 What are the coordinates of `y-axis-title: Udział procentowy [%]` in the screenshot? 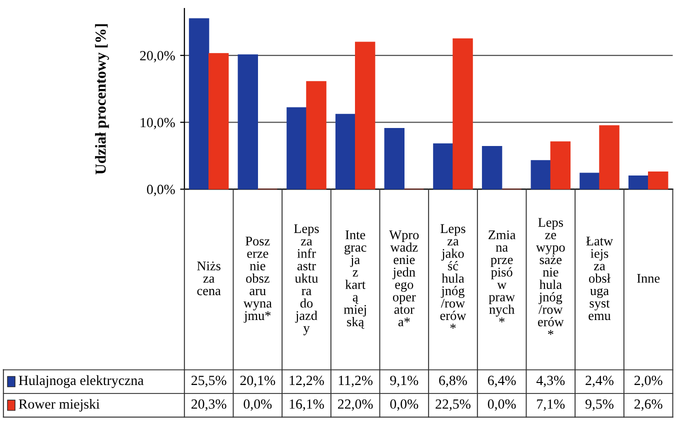 It's located at (102, 99).